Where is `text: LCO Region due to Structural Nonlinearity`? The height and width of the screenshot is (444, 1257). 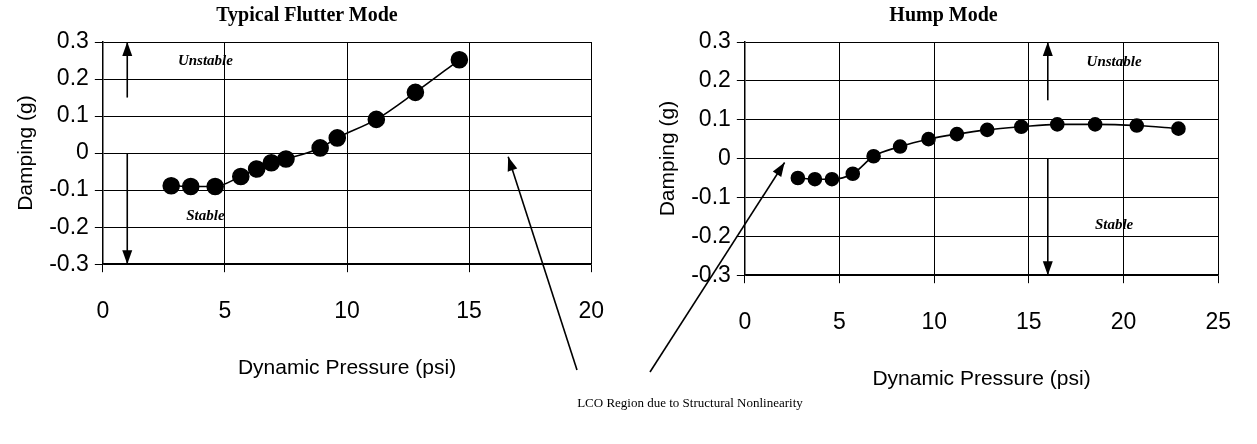
text: LCO Region due to Structural Nonlinearity is located at coordinates (690, 403).